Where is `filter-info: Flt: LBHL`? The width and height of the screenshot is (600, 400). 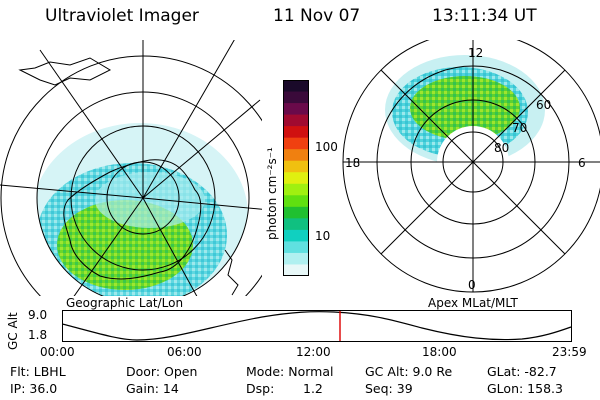
filter-info: Flt: LBHL is located at coordinates (38, 371).